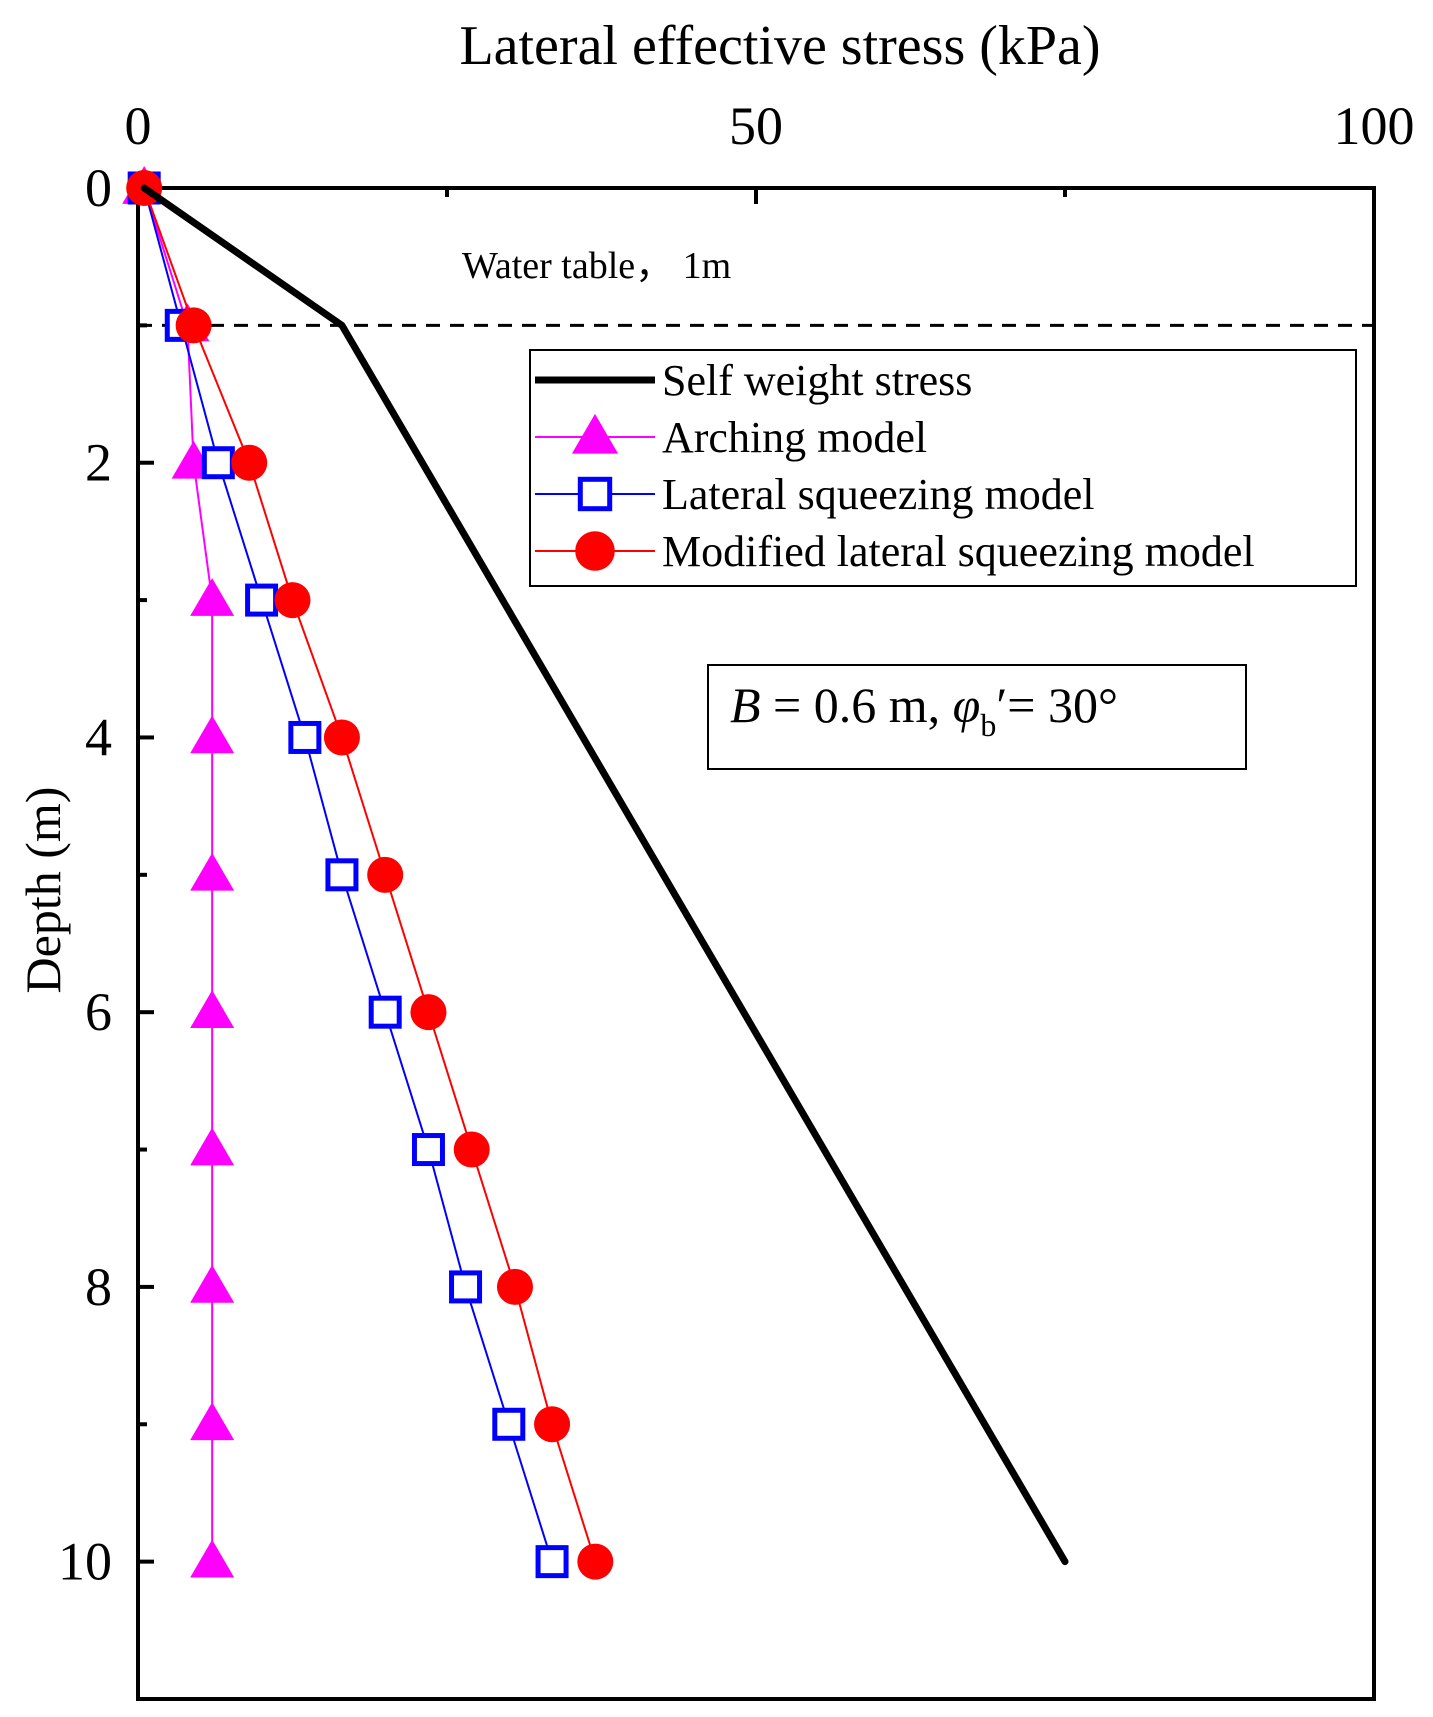 The width and height of the screenshot is (1433, 1717). What do you see at coordinates (43, 890) in the screenshot?
I see `y-axis-title: Depth (m)` at bounding box center [43, 890].